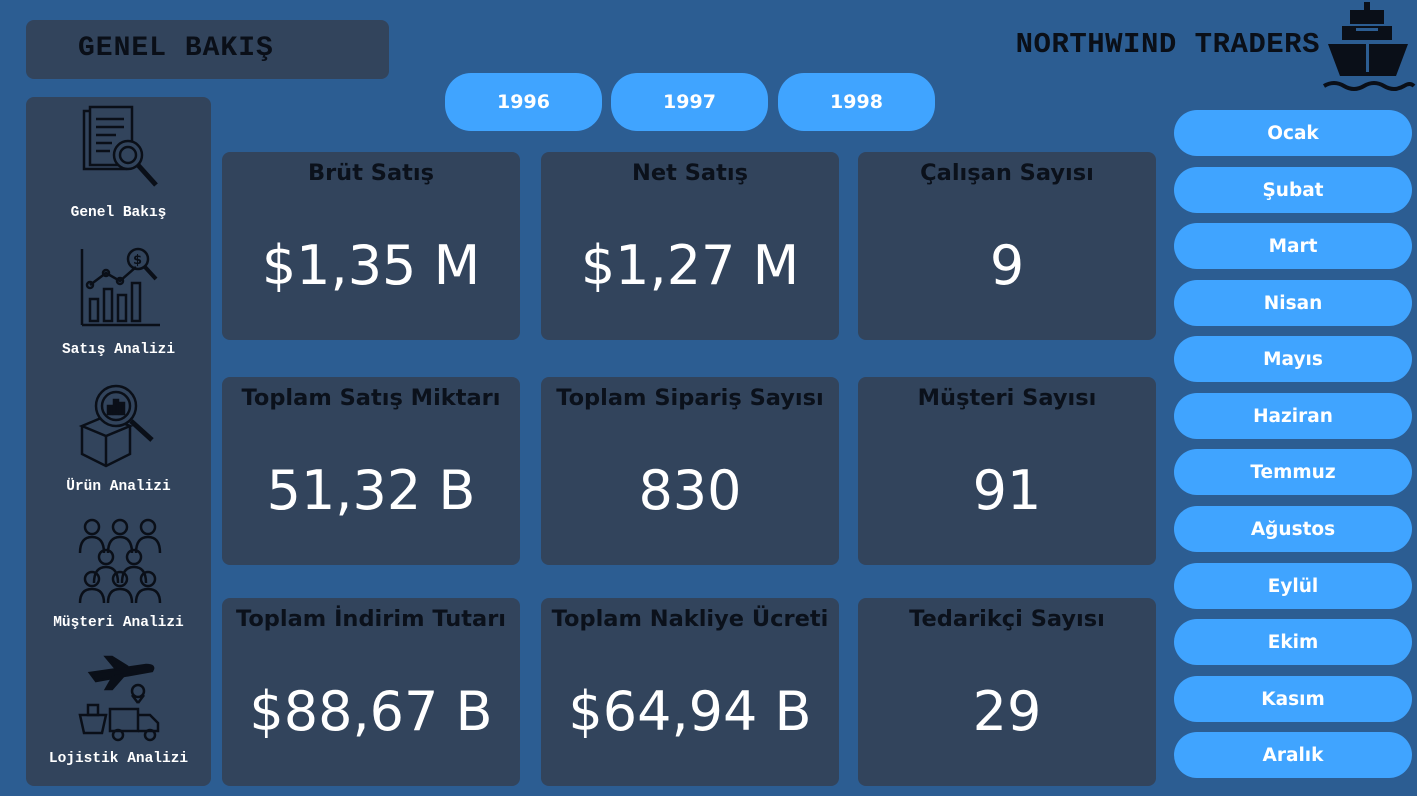 The image size is (1417, 796). I want to click on document-search-icon, so click(120, 146).